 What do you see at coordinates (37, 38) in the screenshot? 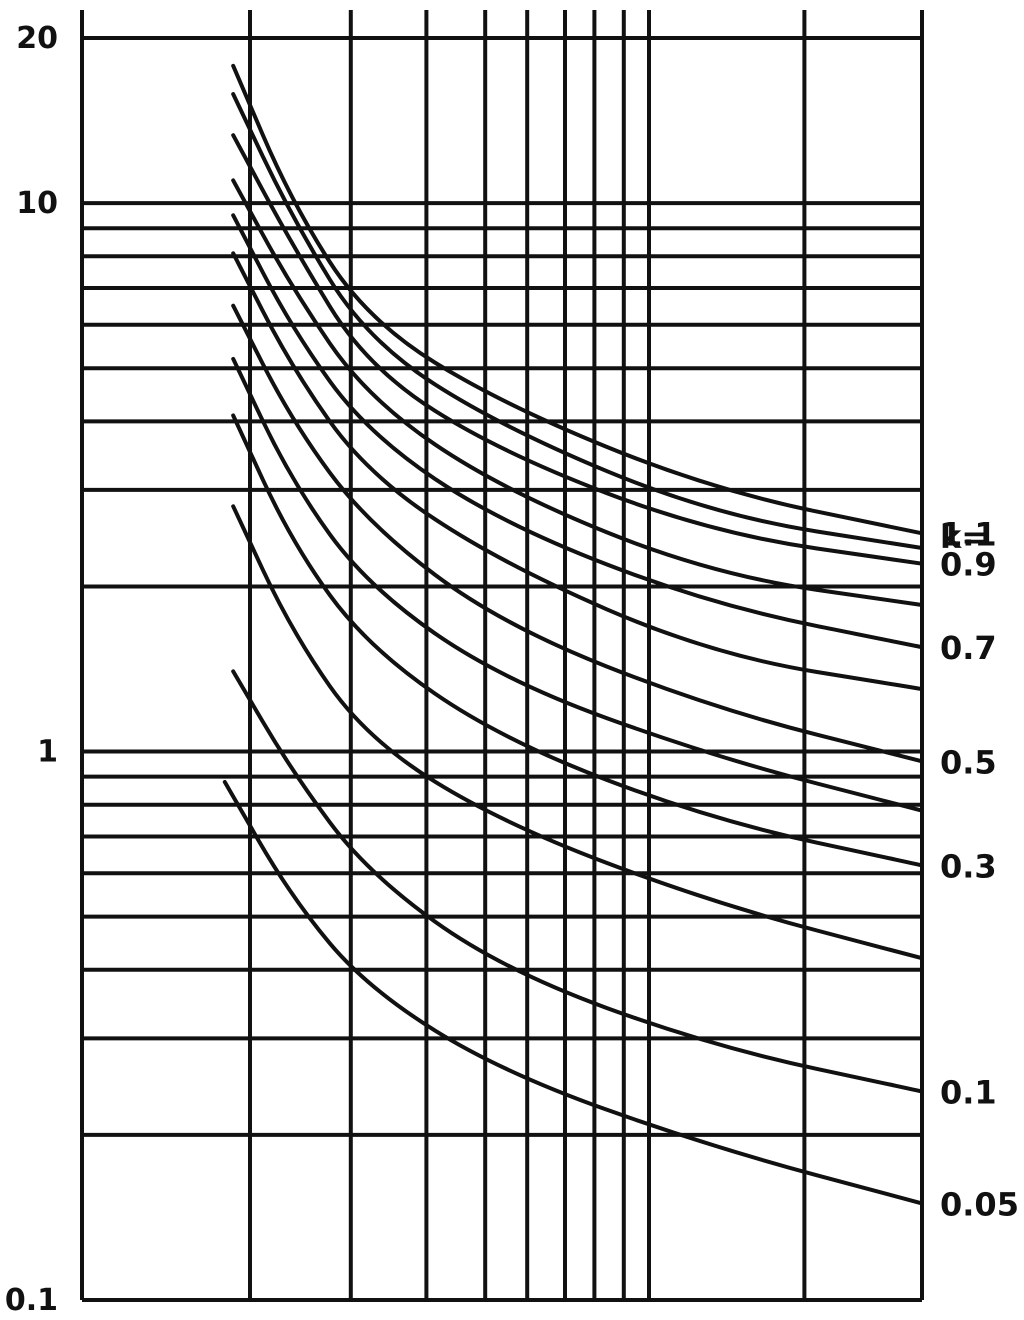
I see `y-tick-label: 20` at bounding box center [37, 38].